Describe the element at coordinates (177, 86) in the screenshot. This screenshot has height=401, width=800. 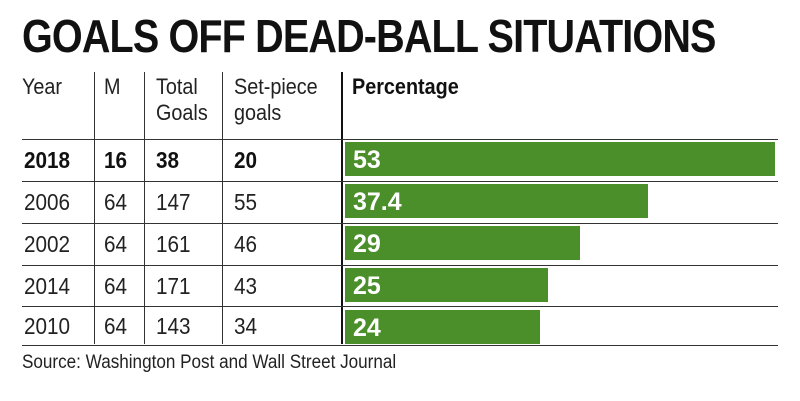
I see `header-total-line1: Total` at that location.